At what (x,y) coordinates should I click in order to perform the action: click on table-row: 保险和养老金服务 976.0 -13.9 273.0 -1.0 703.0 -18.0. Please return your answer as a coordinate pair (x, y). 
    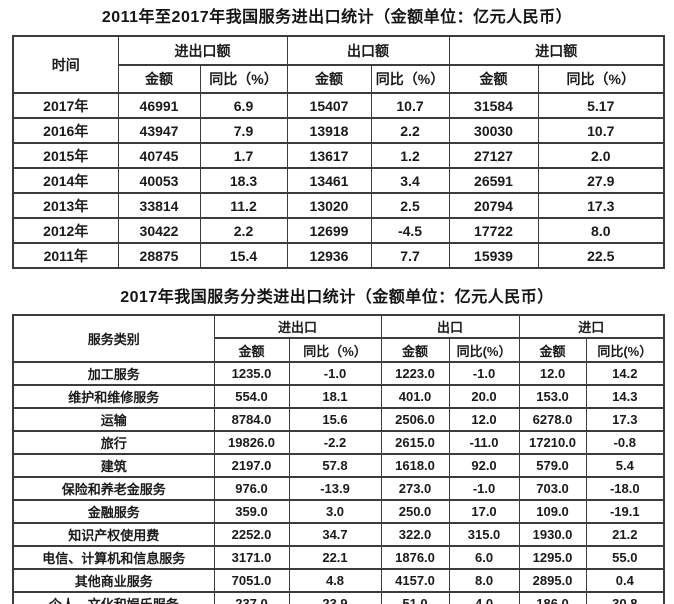
    Looking at the image, I should click on (338, 488).